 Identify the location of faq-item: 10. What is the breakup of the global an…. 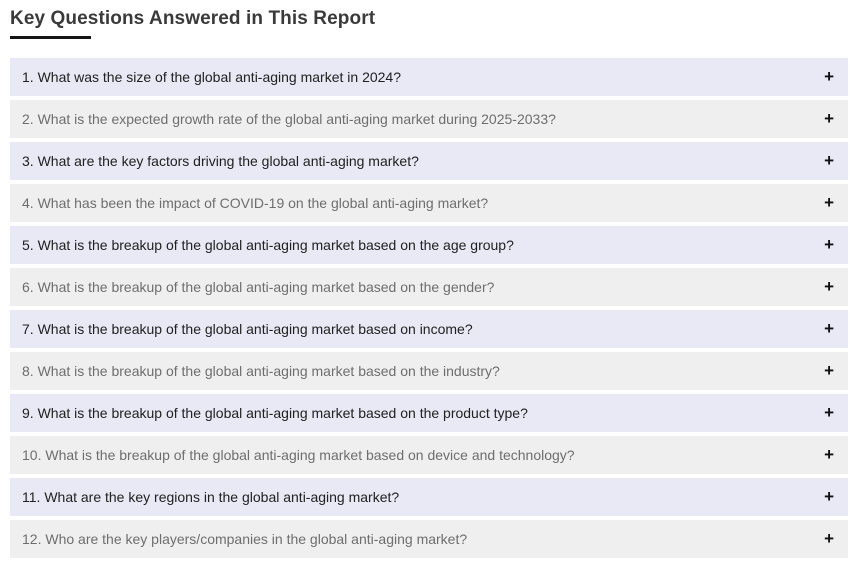
(429, 454).